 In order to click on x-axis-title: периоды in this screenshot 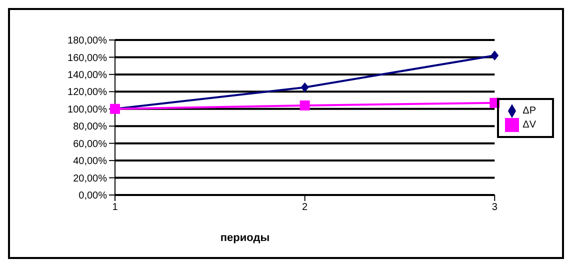, I will do `click(245, 238)`.